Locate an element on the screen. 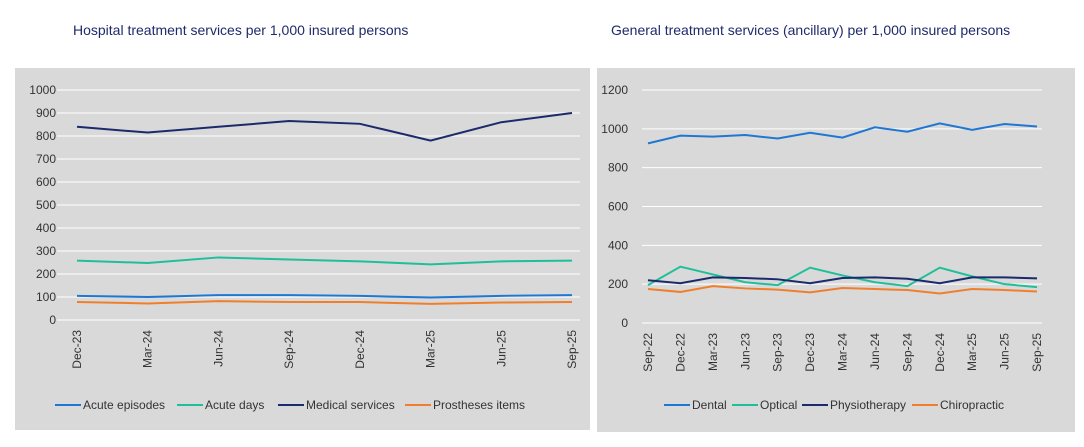 This screenshot has height=447, width=1084. legend-label: Acute episodes is located at coordinates (124, 405).